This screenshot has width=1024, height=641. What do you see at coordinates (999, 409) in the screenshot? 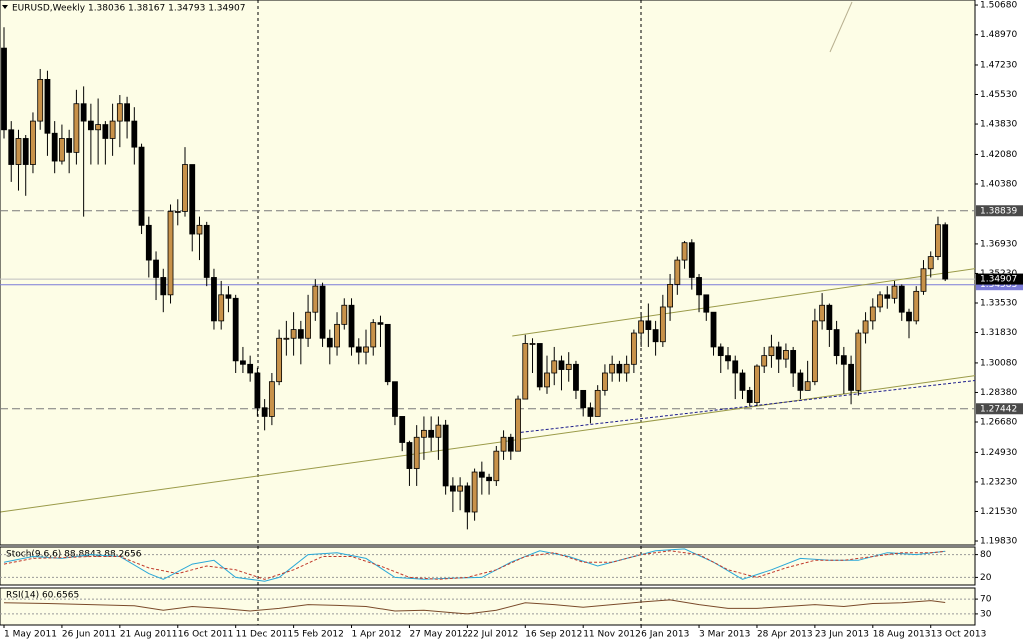
I see `level-label-box` at bounding box center [999, 409].